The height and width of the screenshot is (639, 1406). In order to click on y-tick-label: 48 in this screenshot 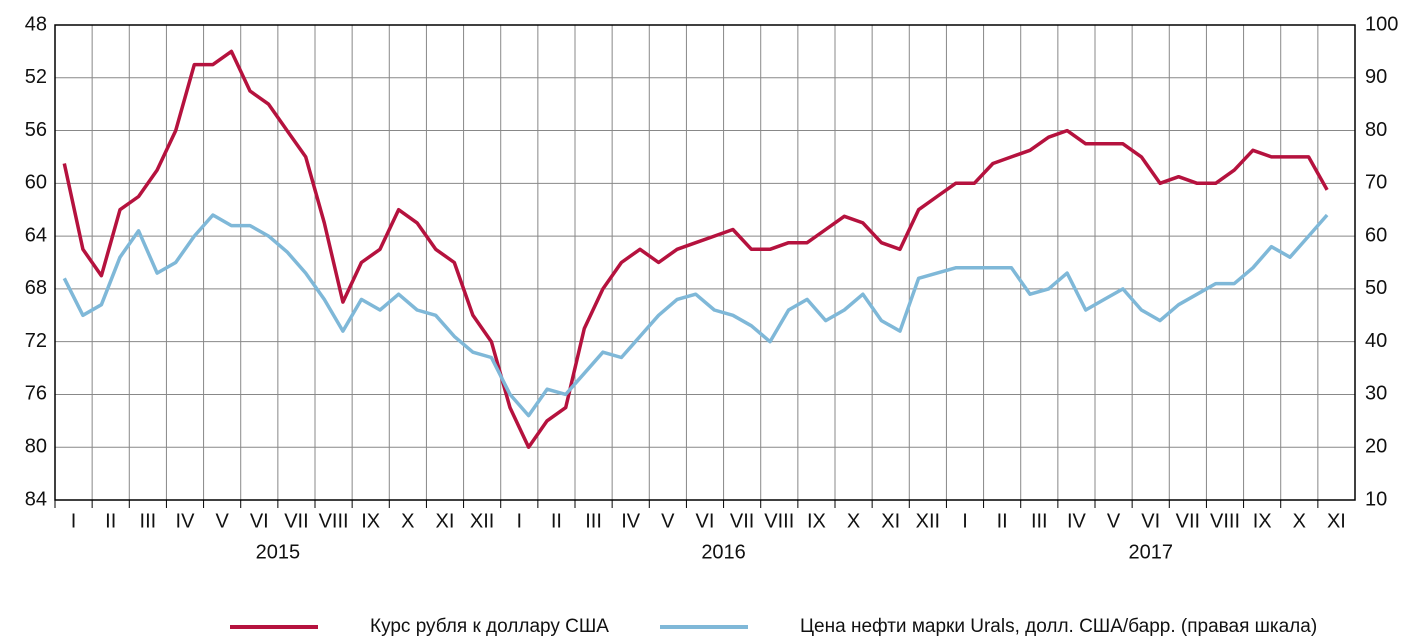, I will do `click(36, 24)`.